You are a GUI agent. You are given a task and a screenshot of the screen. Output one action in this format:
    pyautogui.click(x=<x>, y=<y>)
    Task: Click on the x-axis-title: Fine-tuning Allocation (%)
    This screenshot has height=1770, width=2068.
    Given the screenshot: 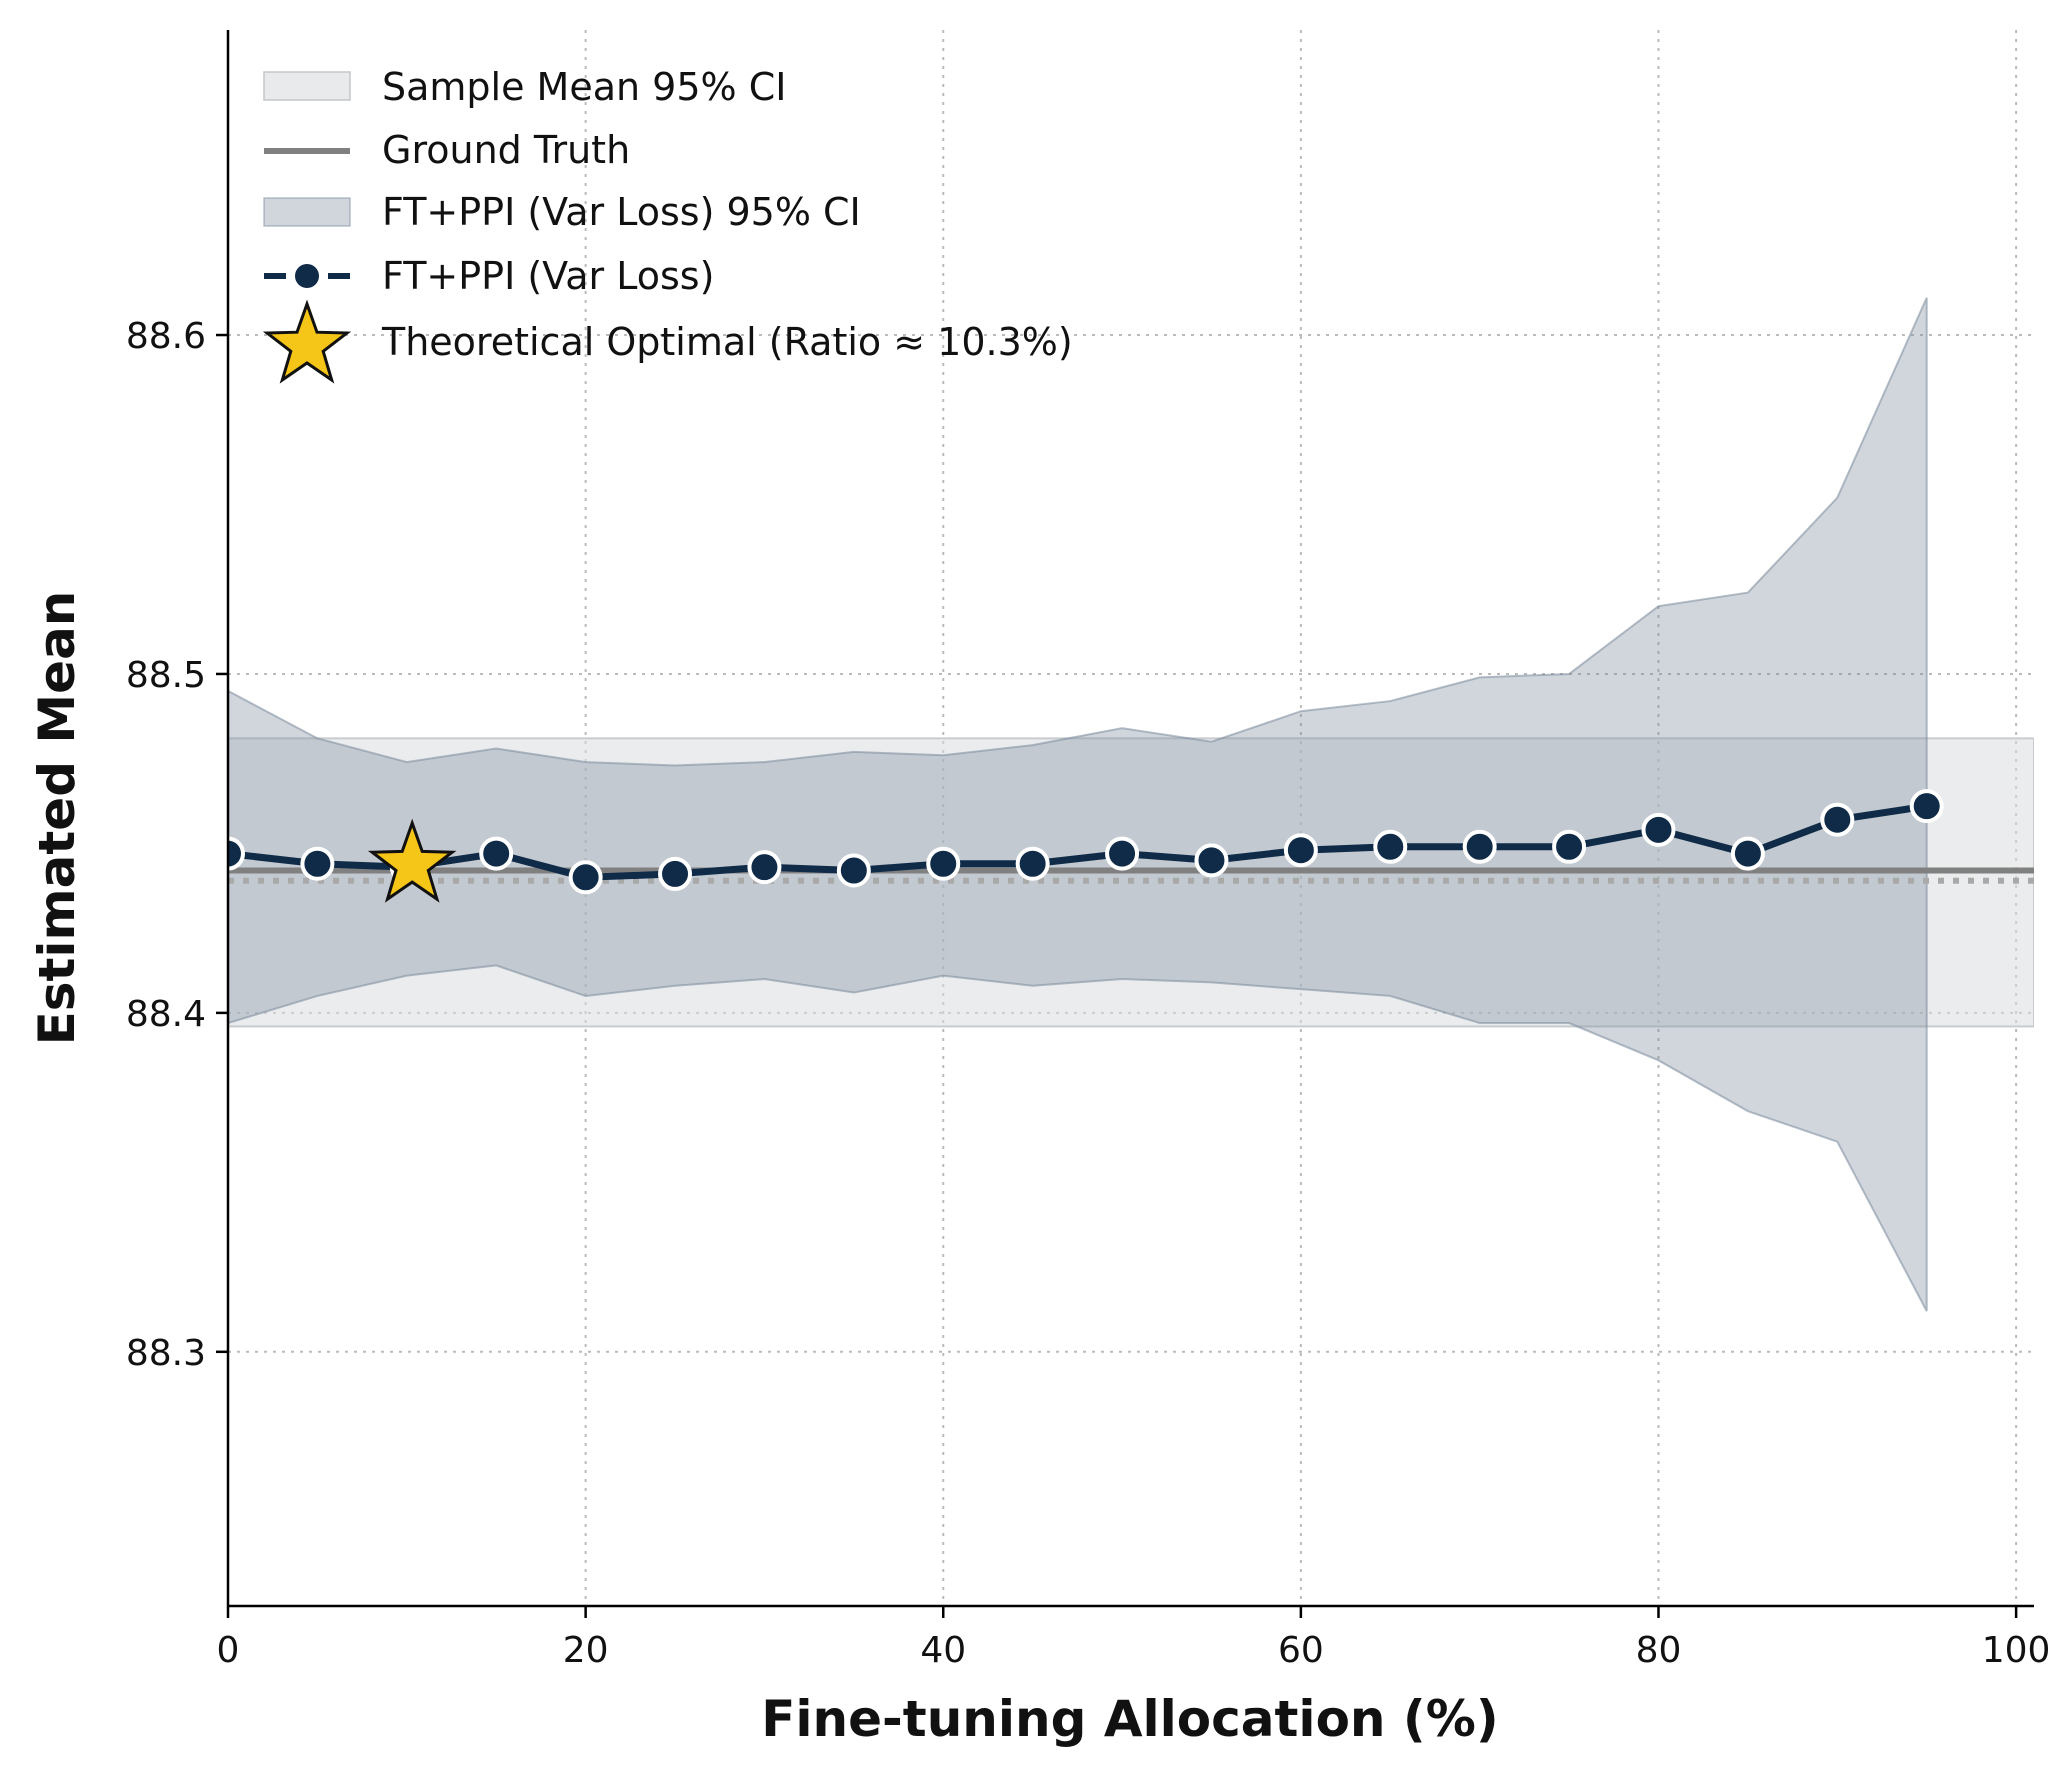 What is the action you would take?
    pyautogui.click(x=1129, y=1719)
    